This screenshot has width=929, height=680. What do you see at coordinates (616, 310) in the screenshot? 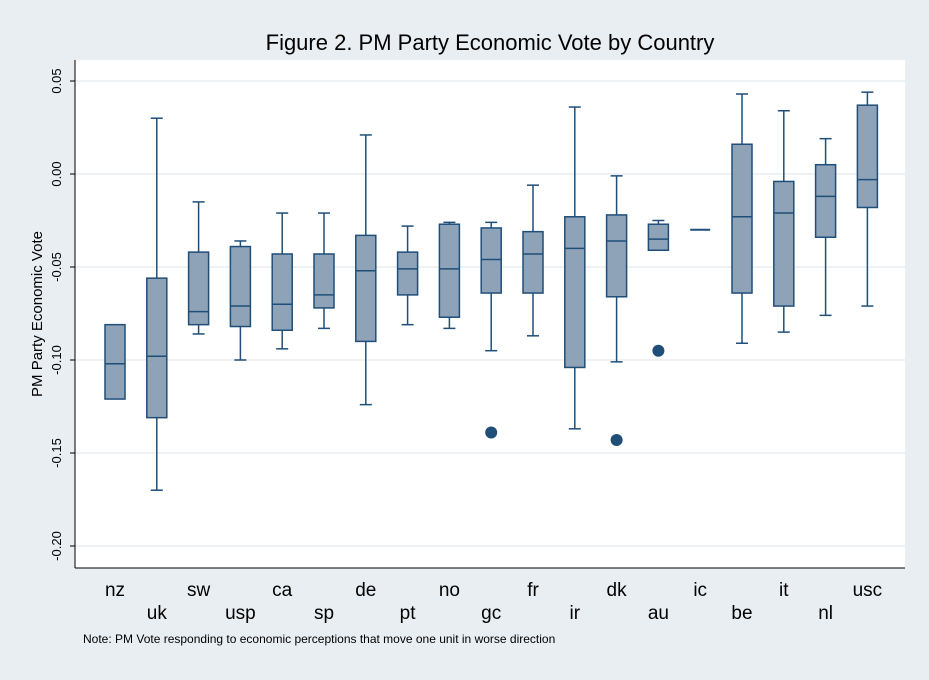
I see `box-dk` at bounding box center [616, 310].